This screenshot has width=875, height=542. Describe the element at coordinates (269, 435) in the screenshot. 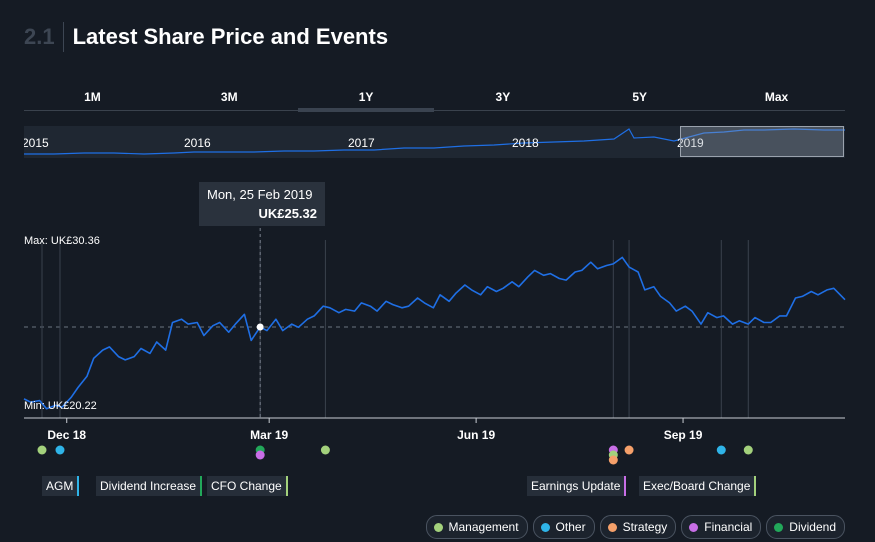

I see `x-tick-label: Mar 19` at that location.